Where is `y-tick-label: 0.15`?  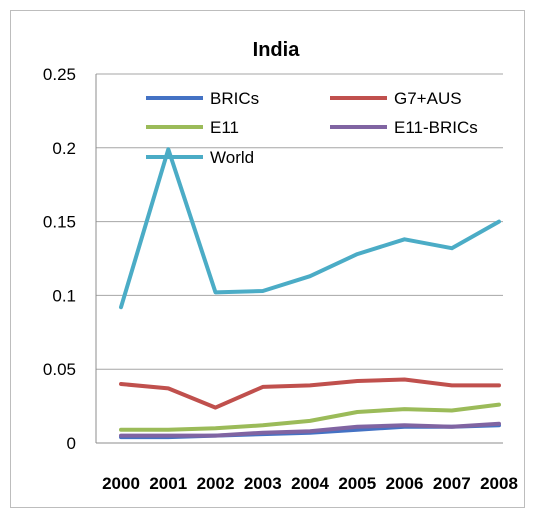
y-tick-label: 0.15 is located at coordinates (59, 222).